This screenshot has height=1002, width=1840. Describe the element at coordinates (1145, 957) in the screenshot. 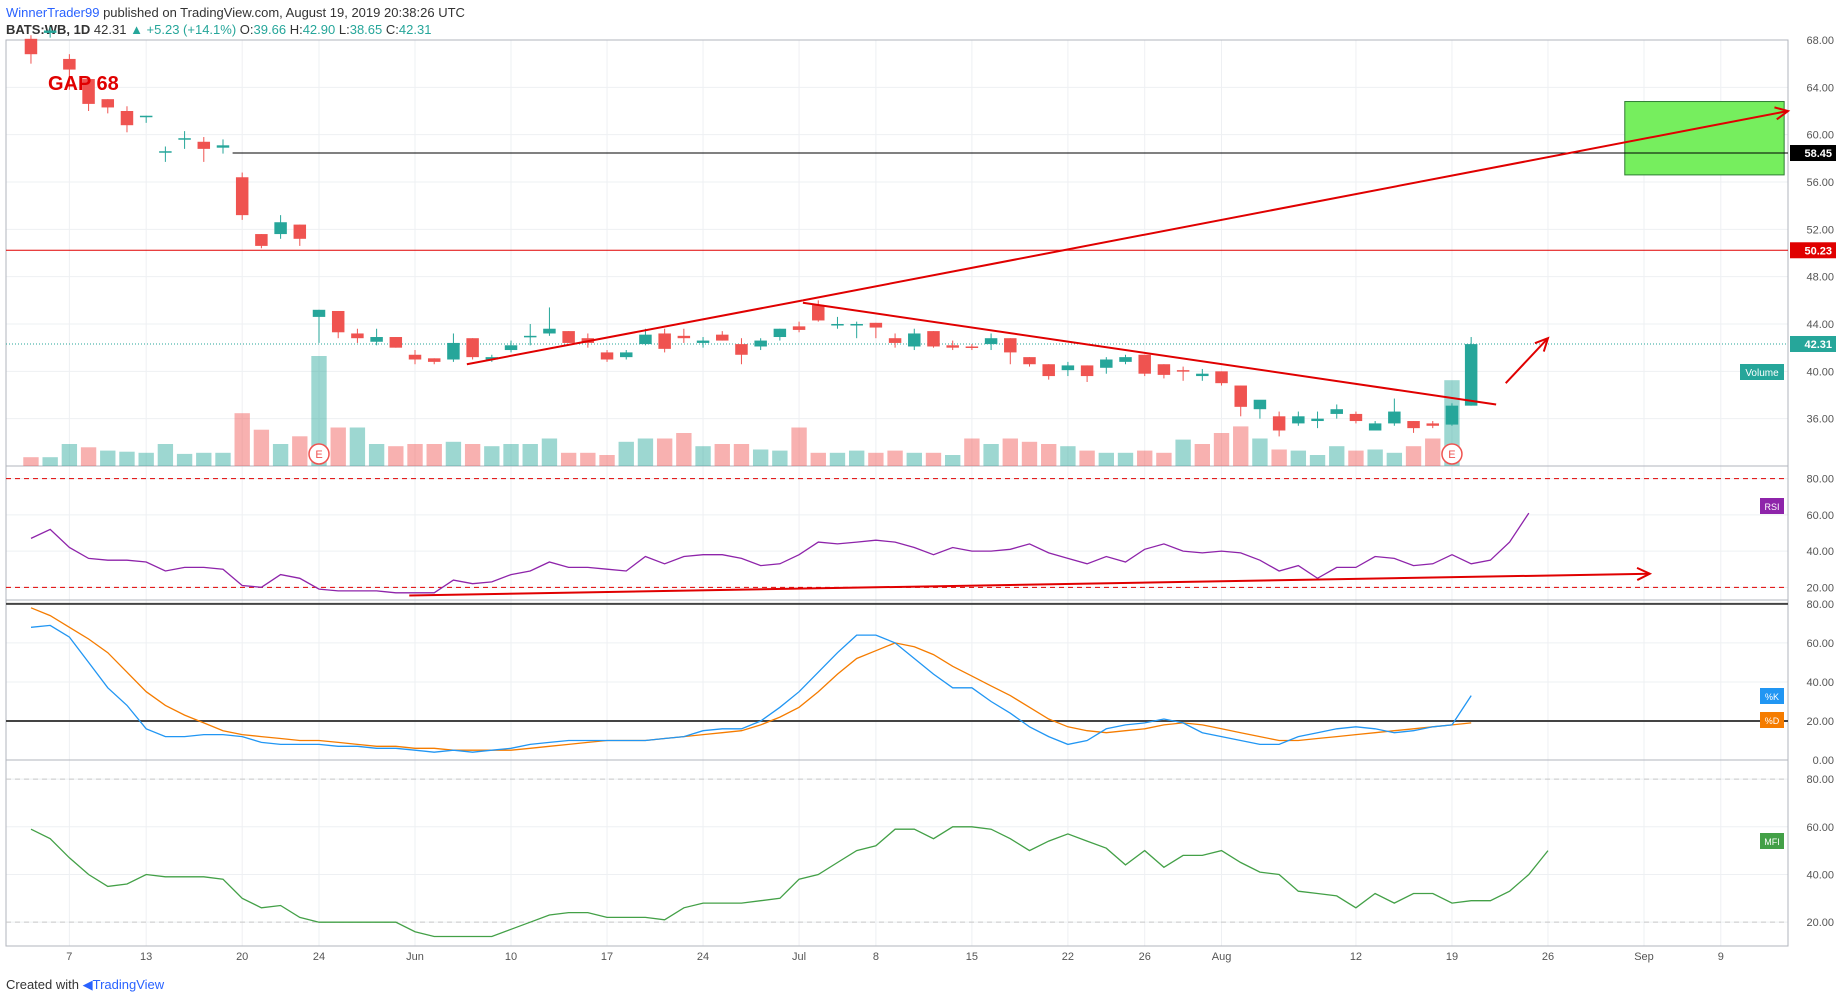

I see `time-tick: 26` at that location.